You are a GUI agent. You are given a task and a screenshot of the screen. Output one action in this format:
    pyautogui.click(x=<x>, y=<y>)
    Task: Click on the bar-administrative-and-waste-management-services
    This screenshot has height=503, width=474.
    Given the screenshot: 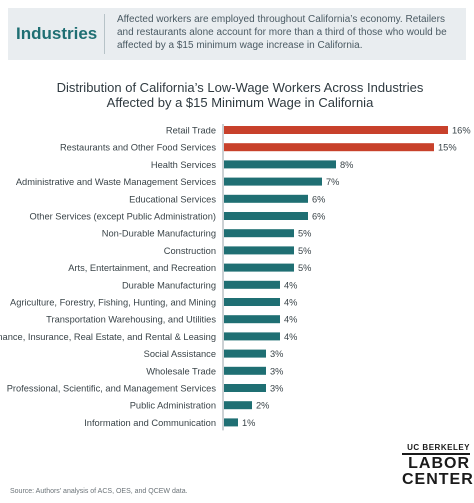 What is the action you would take?
    pyautogui.click(x=273, y=181)
    